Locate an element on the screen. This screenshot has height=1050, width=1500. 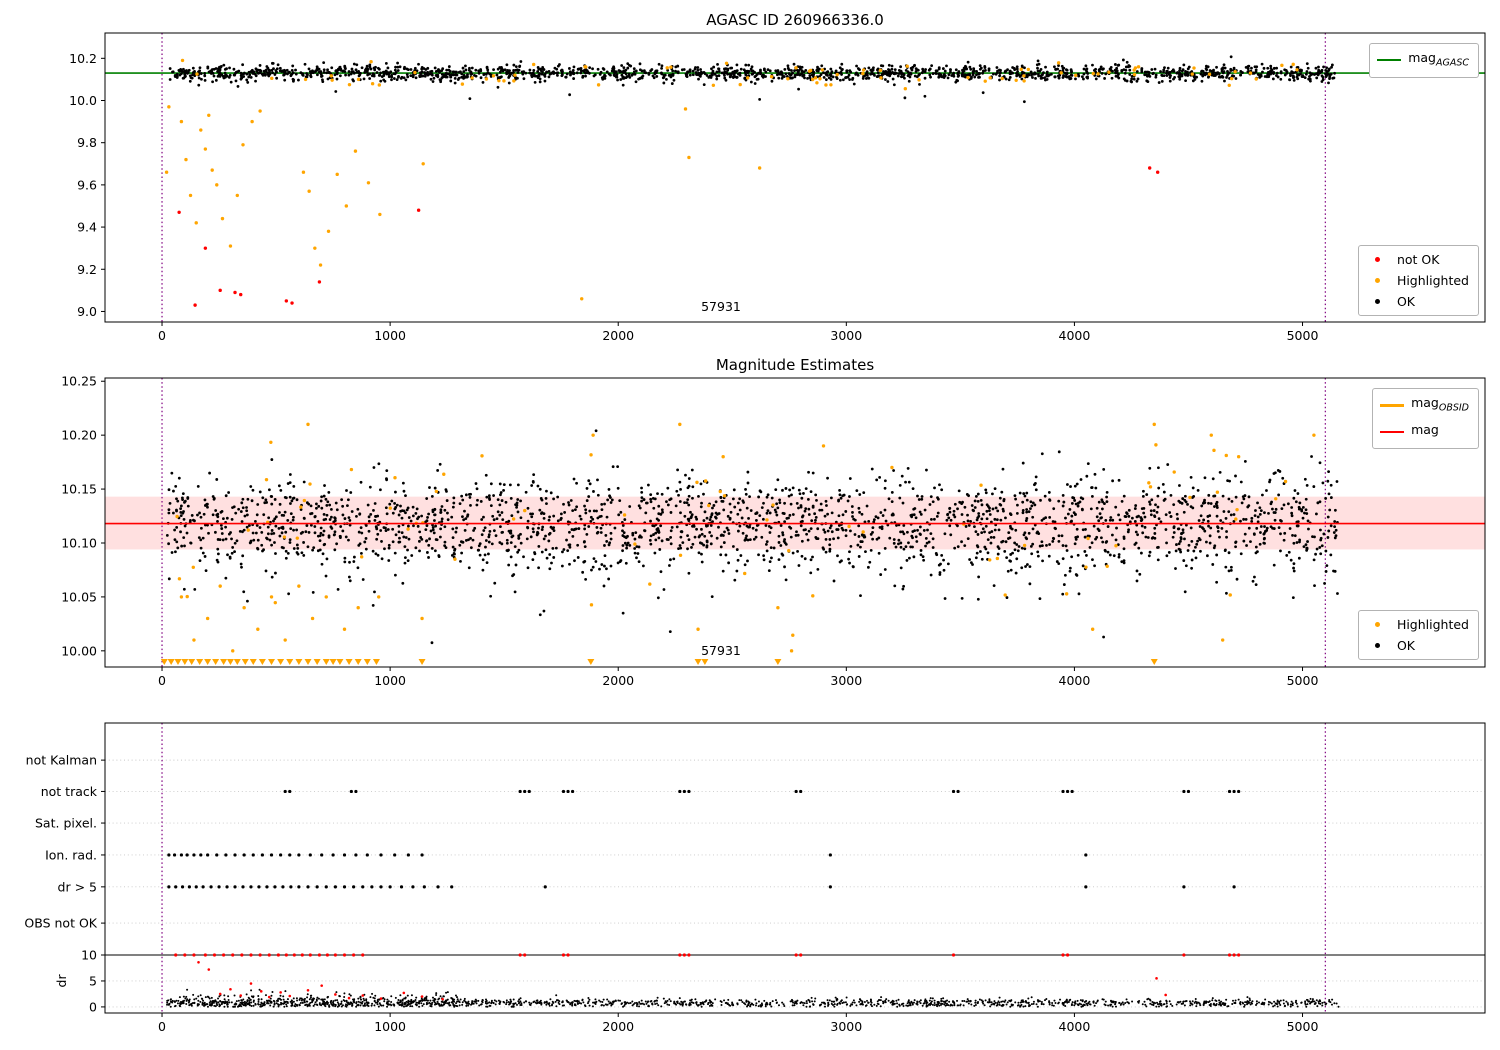
flag-point is located at coordinates (176, 887).